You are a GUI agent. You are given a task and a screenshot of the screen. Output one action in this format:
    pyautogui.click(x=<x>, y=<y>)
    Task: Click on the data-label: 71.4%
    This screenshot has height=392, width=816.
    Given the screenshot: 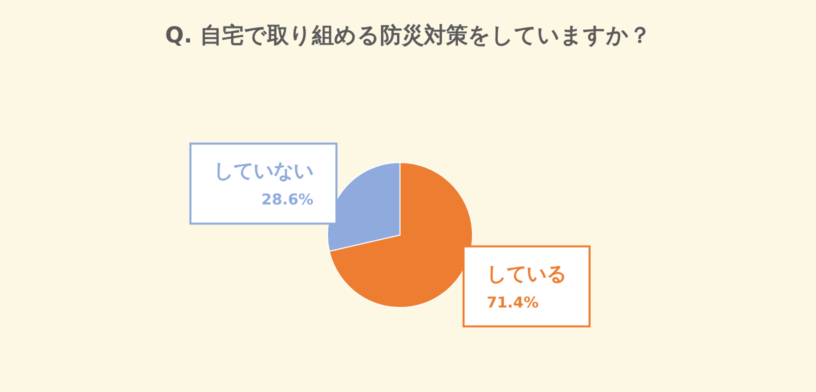 What is the action you would take?
    pyautogui.click(x=512, y=302)
    